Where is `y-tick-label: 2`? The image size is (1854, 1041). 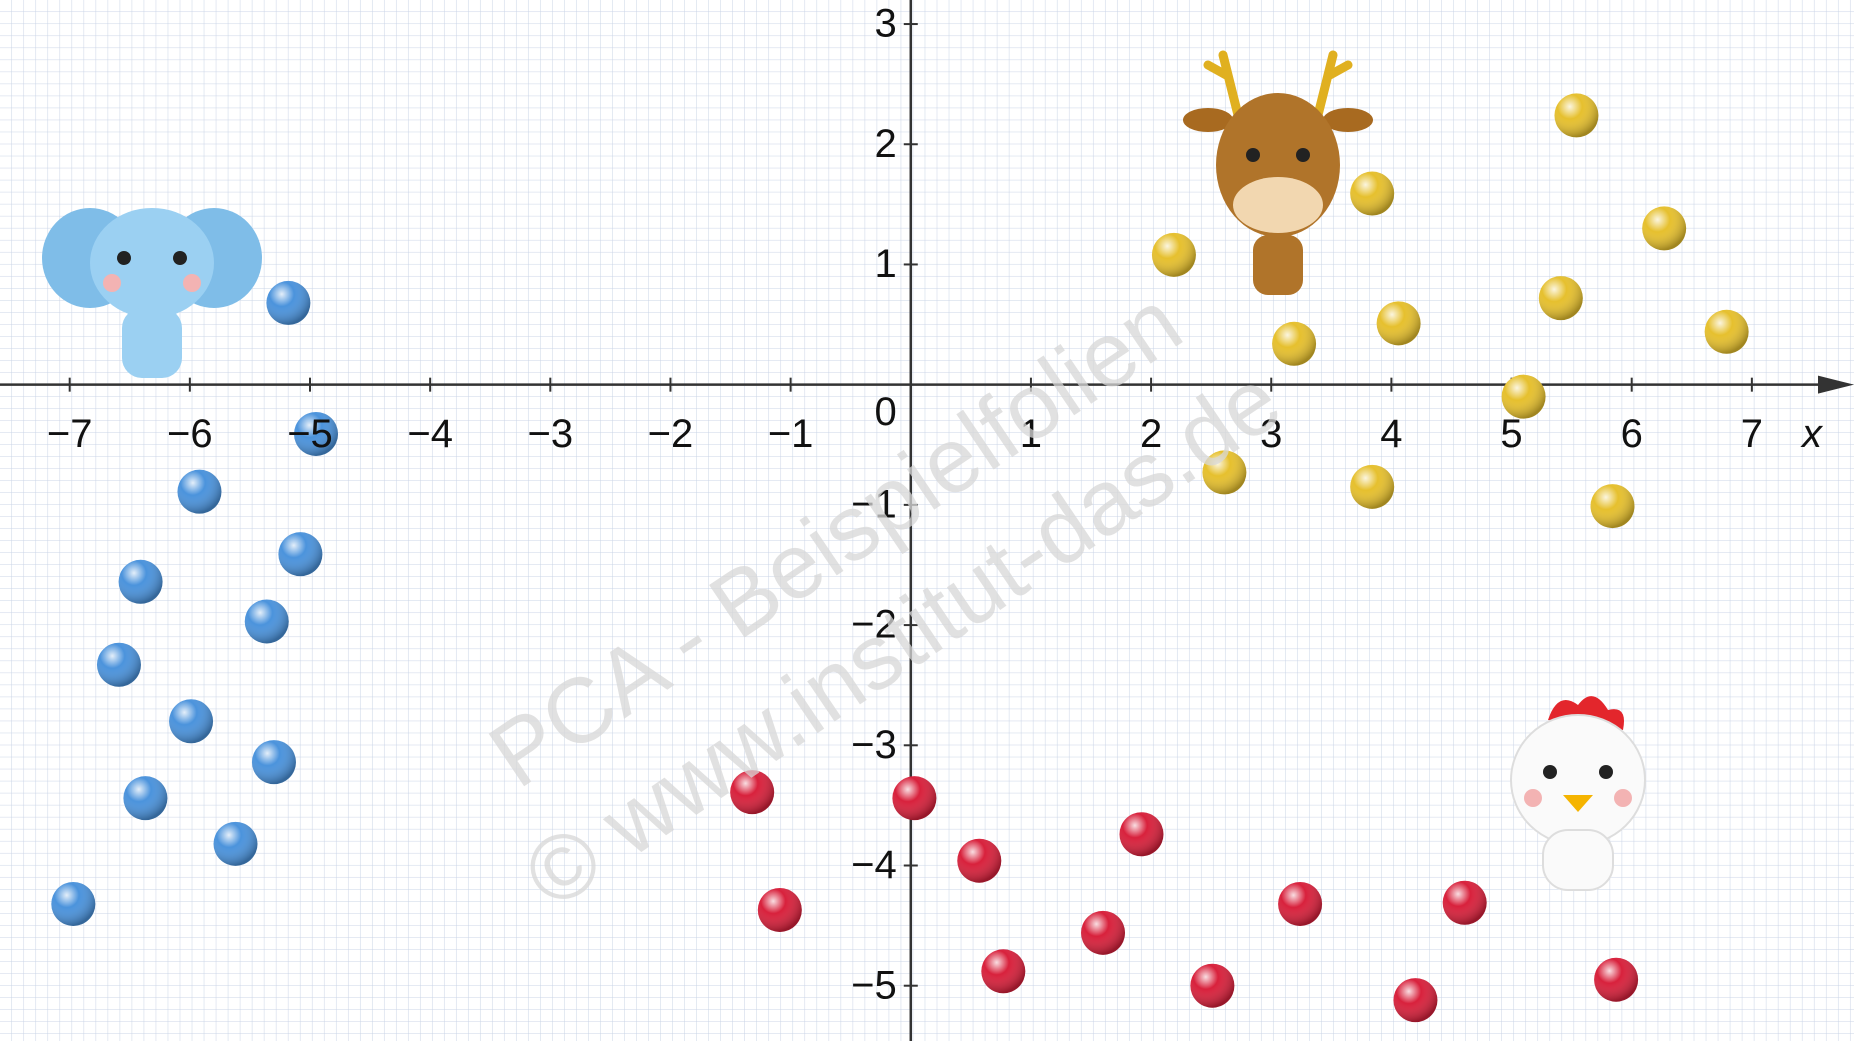
y-tick-label: 2 is located at coordinates (886, 144).